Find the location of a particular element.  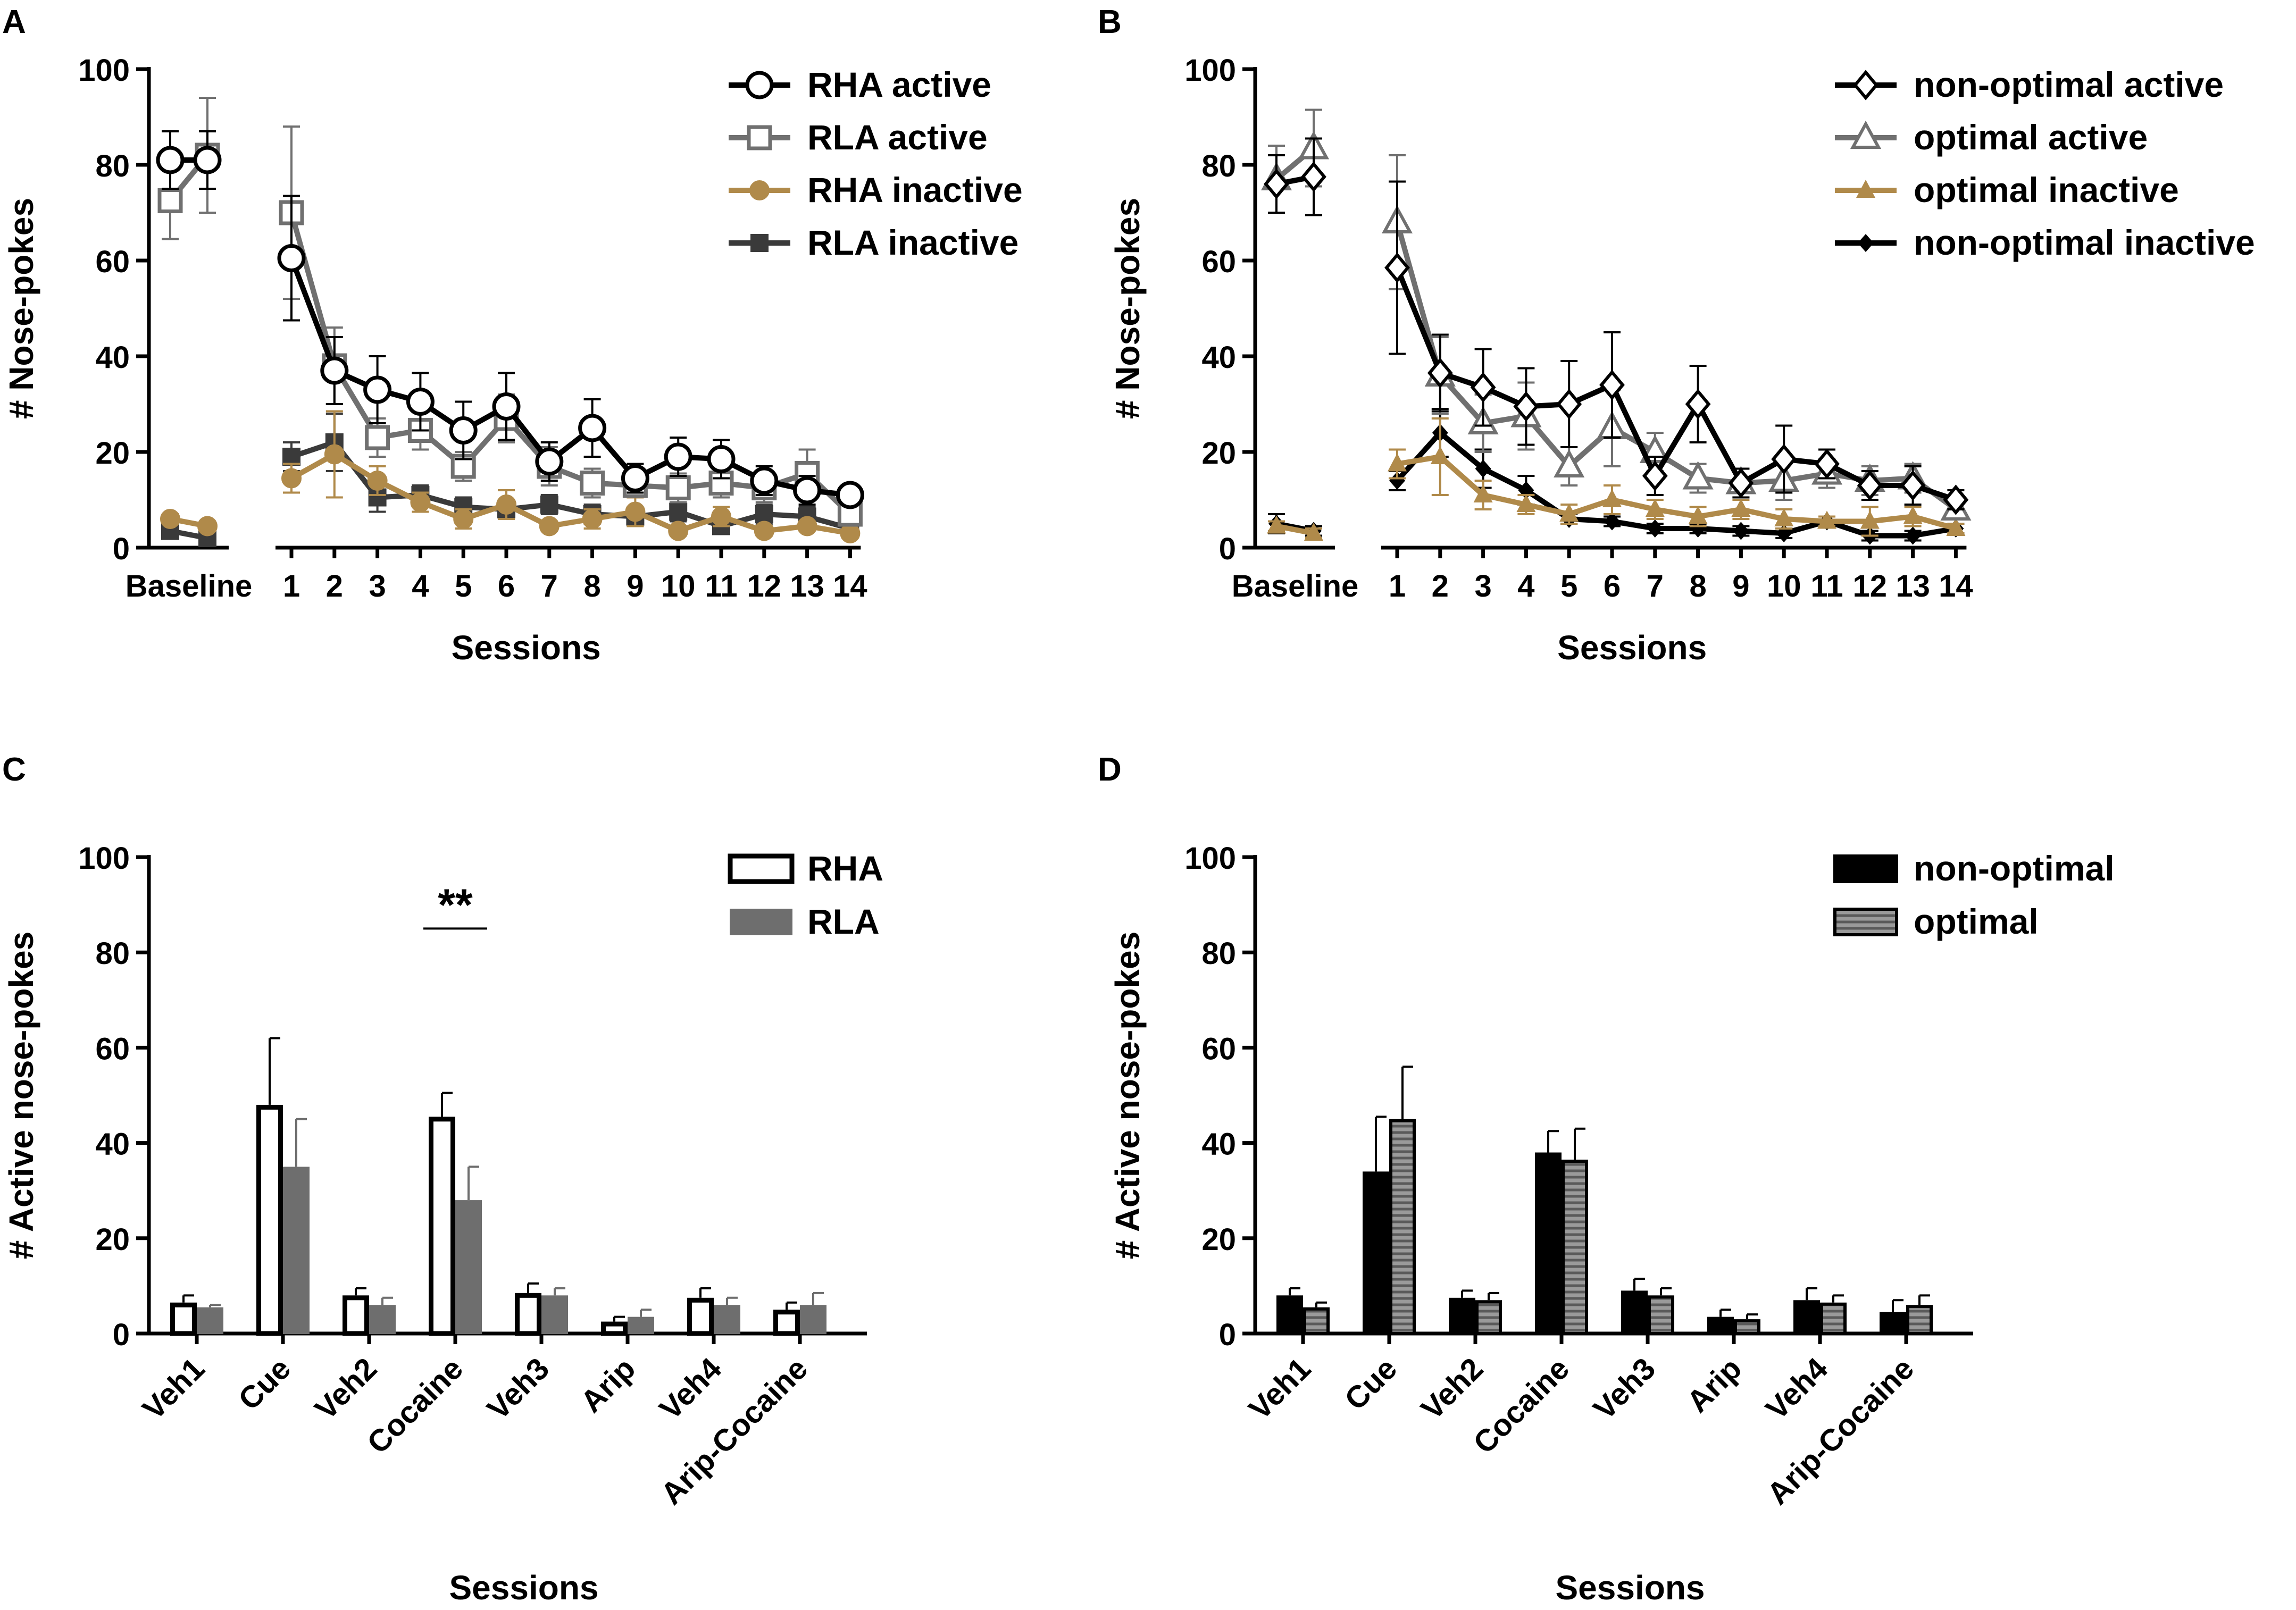

legend-label: RLA active is located at coordinates (898, 137).